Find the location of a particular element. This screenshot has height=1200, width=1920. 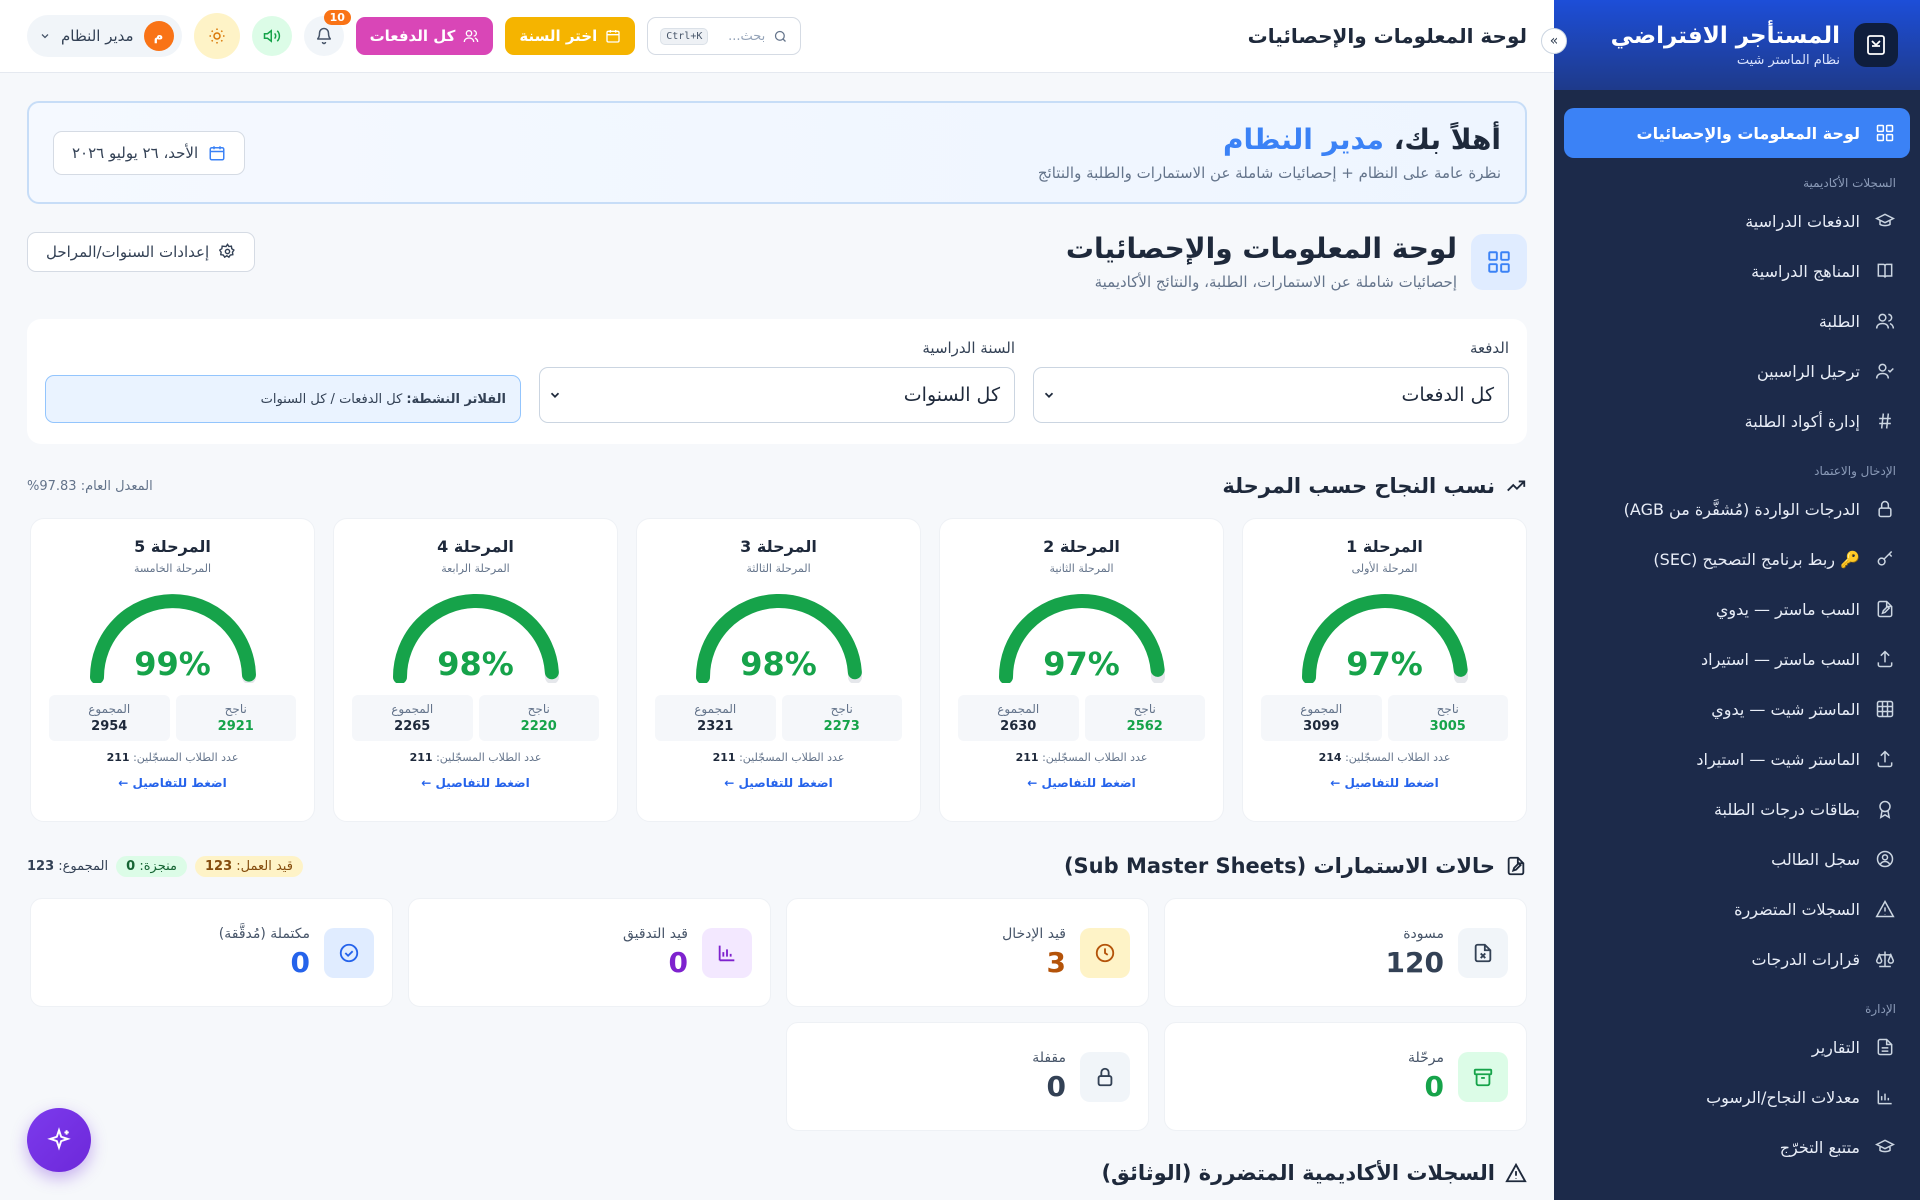

sidebar-item-1-2: السب ماستر — يدوي is located at coordinates (1737, 609).